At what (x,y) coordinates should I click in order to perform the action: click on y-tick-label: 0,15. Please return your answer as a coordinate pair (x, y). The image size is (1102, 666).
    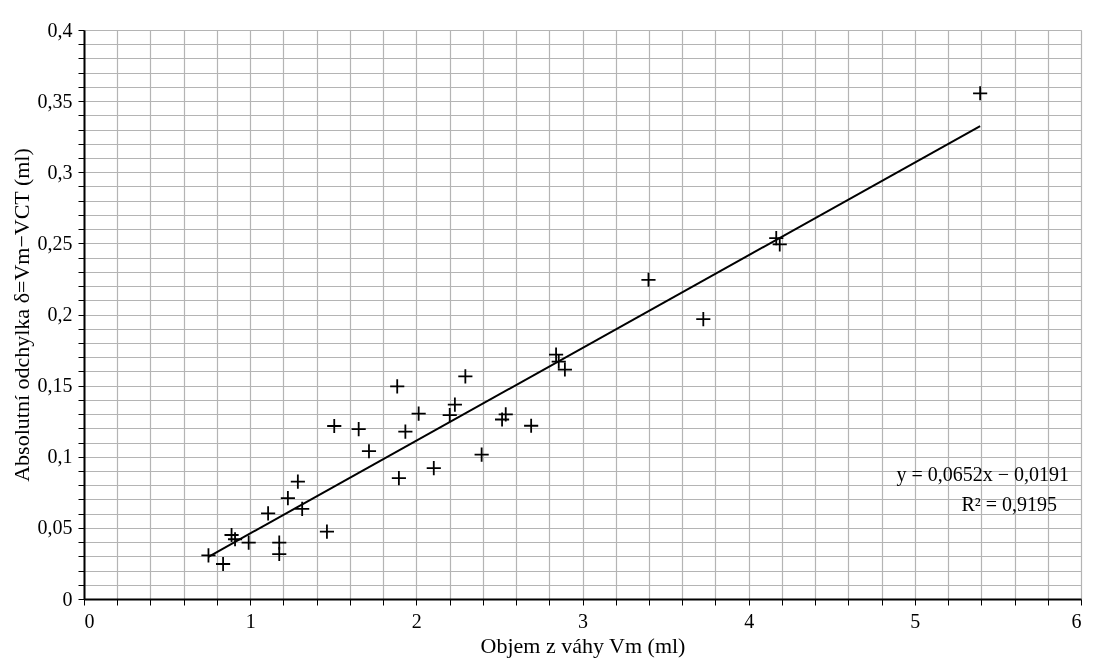
    Looking at the image, I should click on (55, 385).